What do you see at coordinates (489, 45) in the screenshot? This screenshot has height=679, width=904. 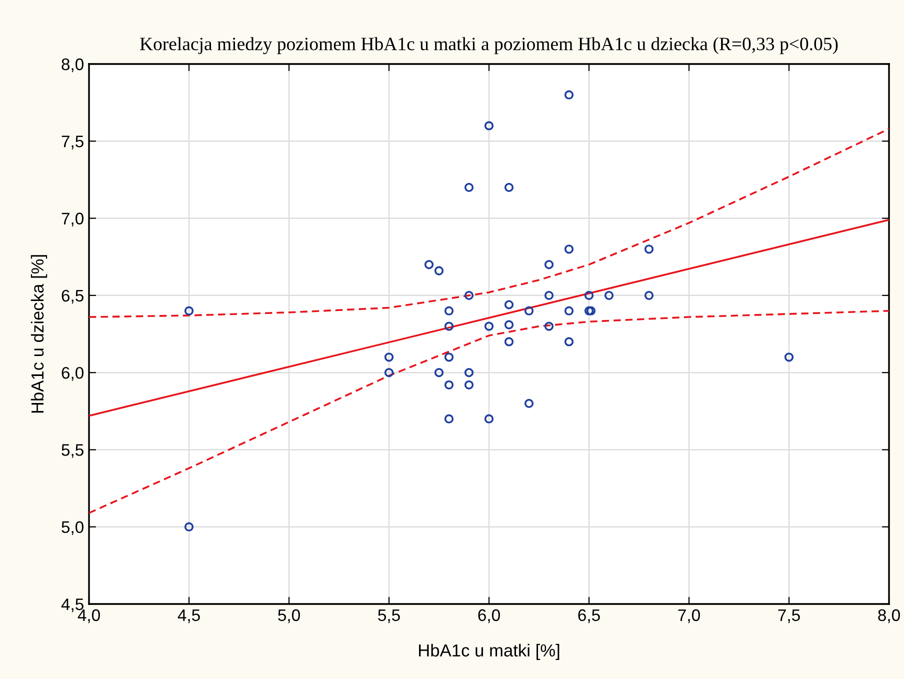 I see `chart-title: Korelacja miedzy poziomem HbA1c u matki a poziomem HbA1c u dziecka (R=0,33 p<0.05)` at bounding box center [489, 45].